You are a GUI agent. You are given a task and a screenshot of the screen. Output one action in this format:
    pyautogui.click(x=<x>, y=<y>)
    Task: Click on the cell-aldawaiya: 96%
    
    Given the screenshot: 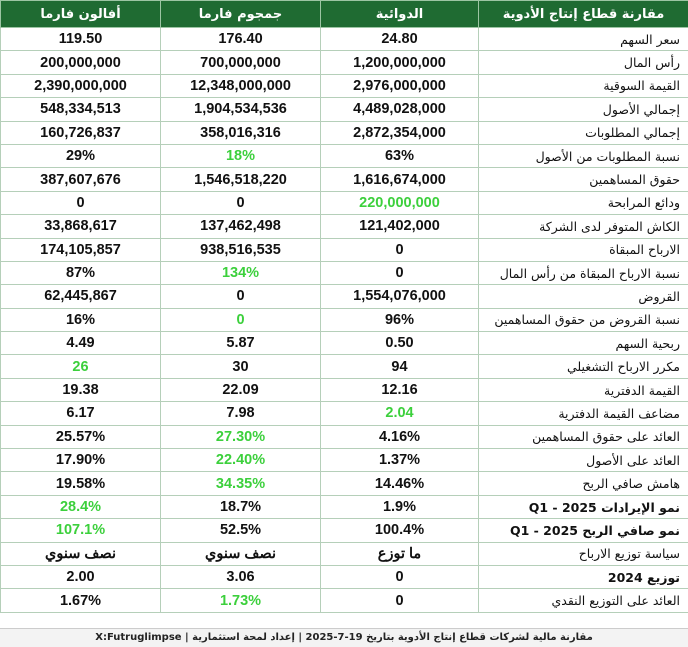 What is the action you would take?
    pyautogui.click(x=400, y=319)
    